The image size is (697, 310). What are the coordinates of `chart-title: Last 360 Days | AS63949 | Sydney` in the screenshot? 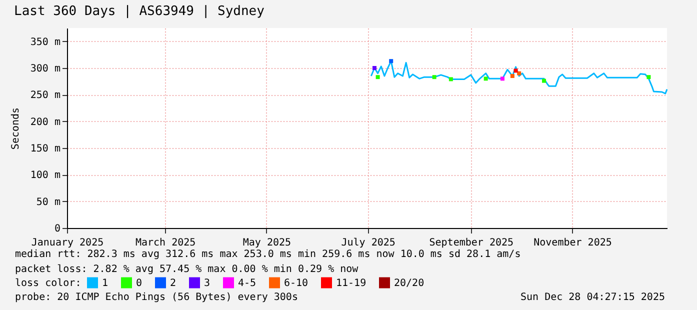 It's located at (139, 11).